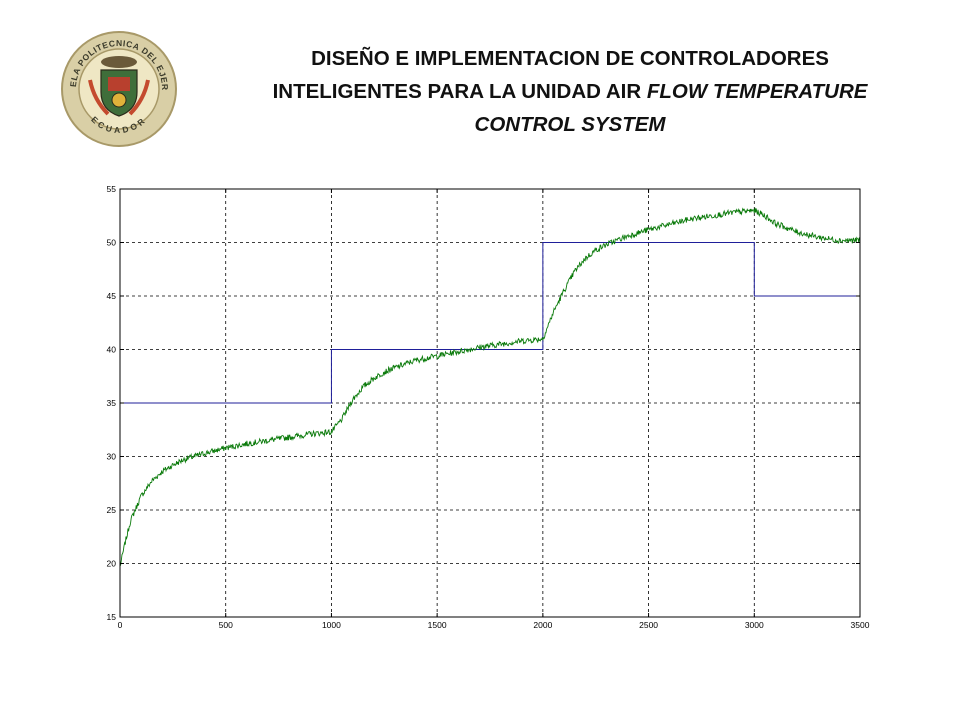  What do you see at coordinates (542, 625) in the screenshot?
I see `x-tick-label: 2000` at bounding box center [542, 625].